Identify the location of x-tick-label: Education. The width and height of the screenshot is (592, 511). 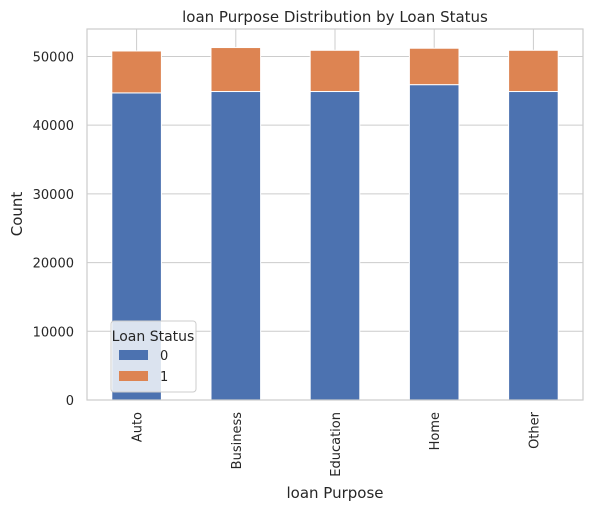
(336, 444).